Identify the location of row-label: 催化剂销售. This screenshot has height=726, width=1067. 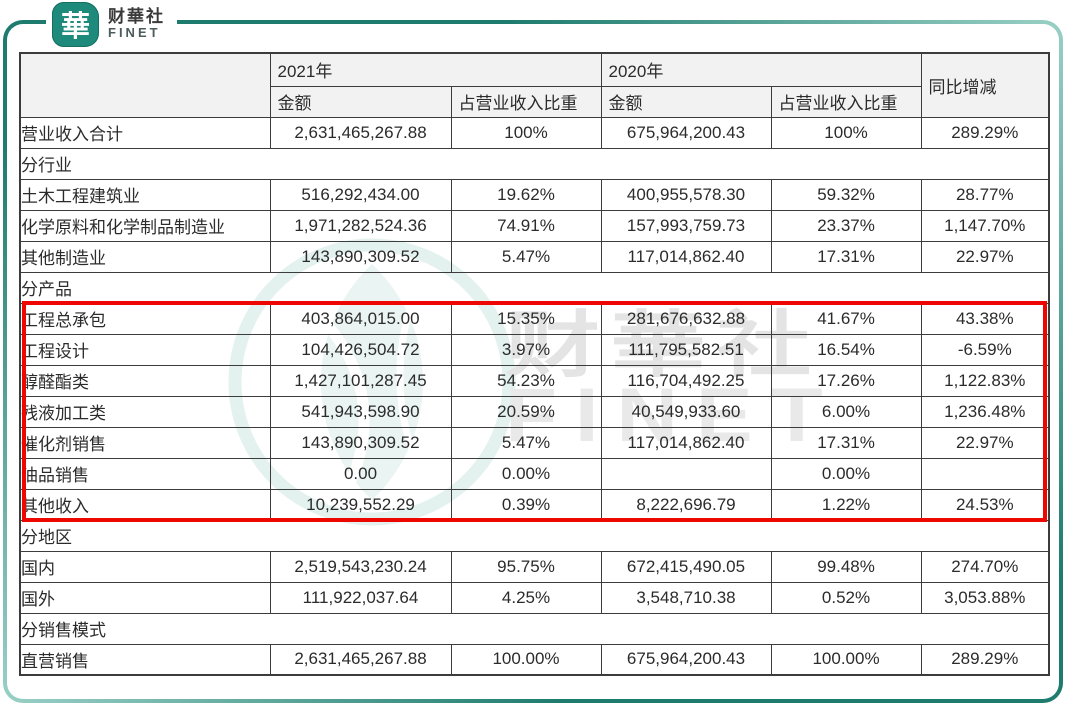
(145, 442).